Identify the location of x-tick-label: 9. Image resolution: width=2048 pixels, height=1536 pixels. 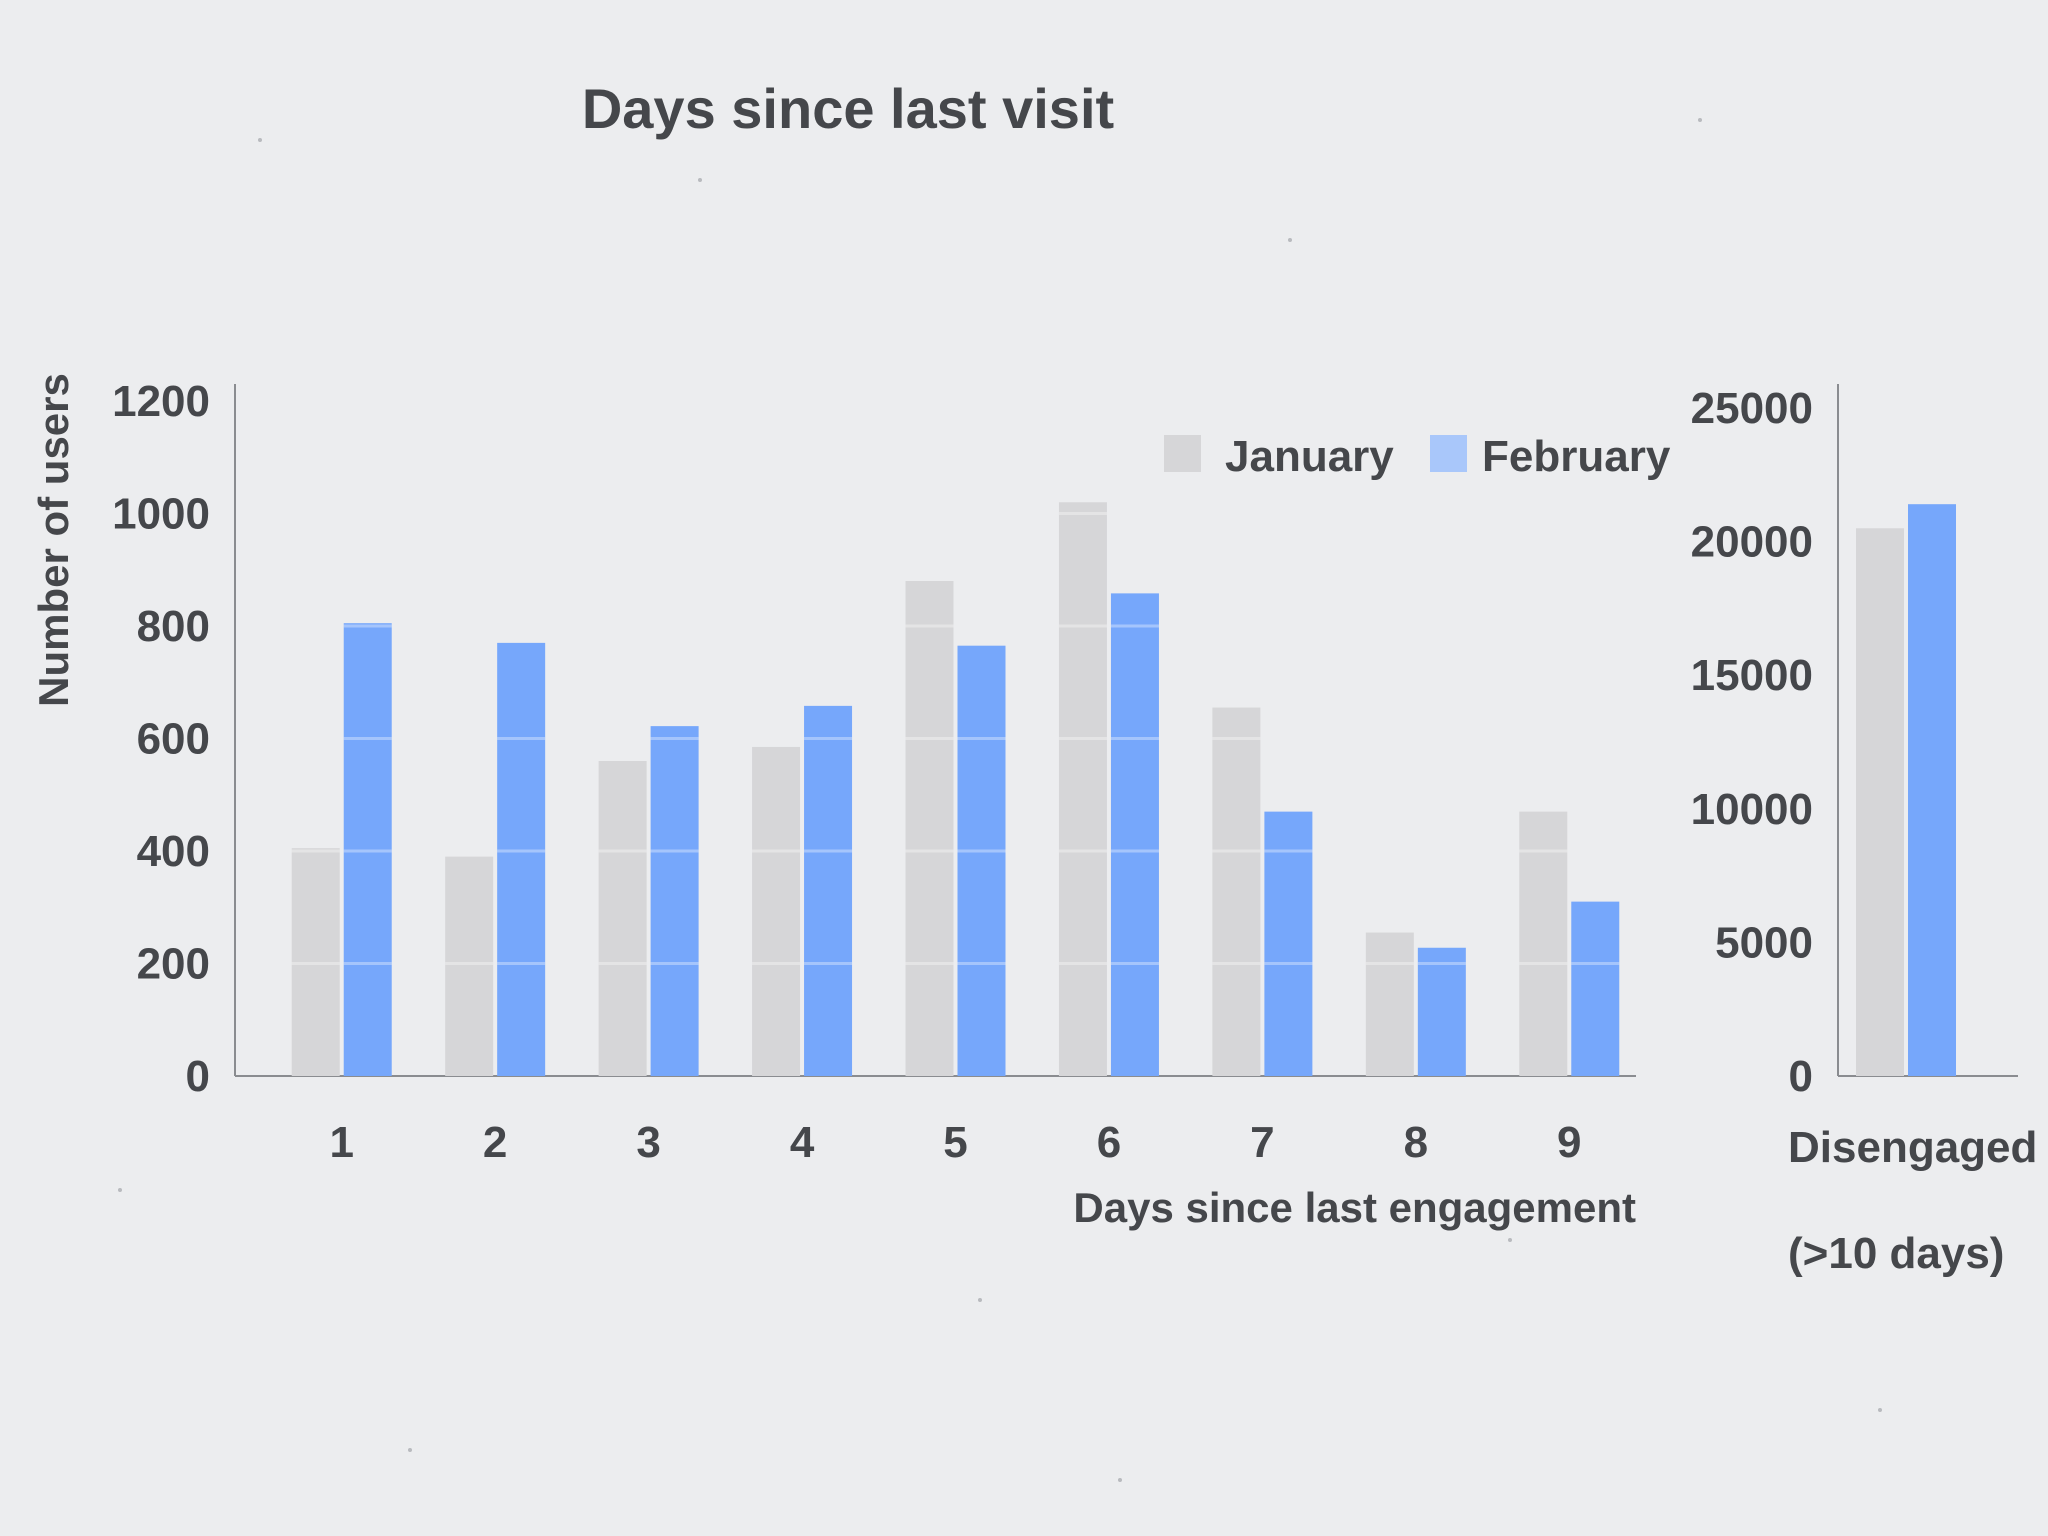
(1569, 1142).